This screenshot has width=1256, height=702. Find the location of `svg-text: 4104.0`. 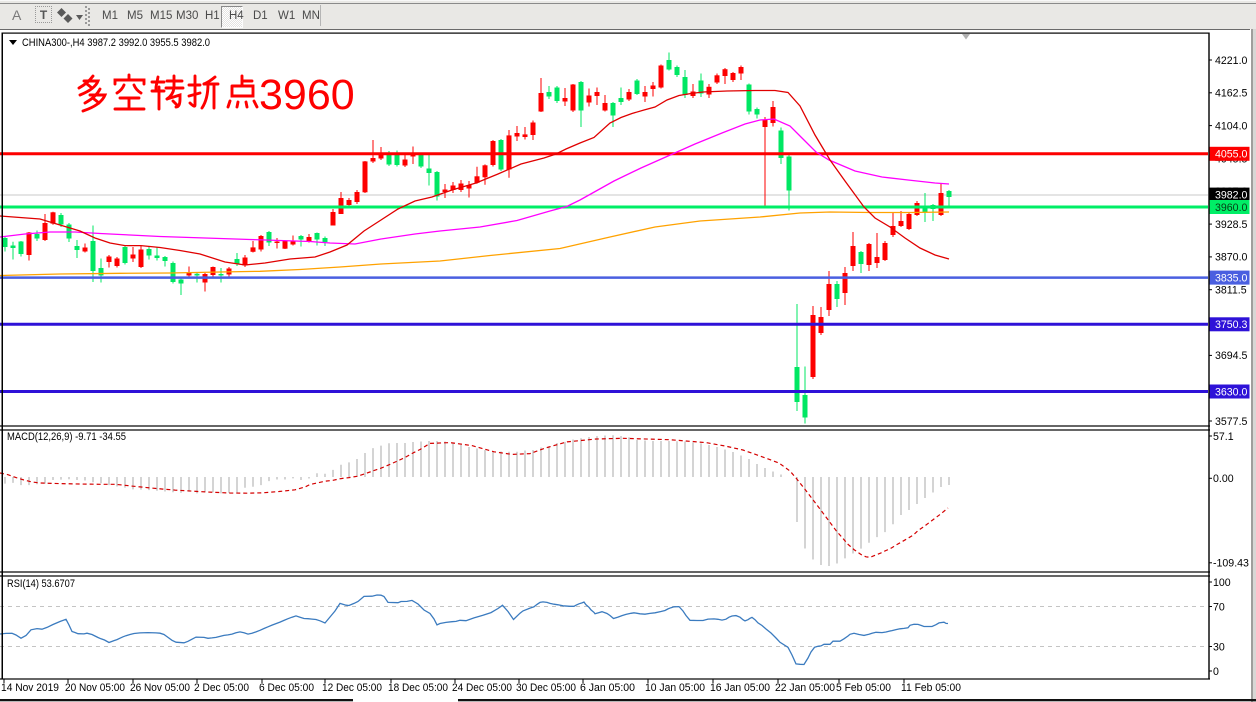

svg-text: 4104.0 is located at coordinates (1231, 126).